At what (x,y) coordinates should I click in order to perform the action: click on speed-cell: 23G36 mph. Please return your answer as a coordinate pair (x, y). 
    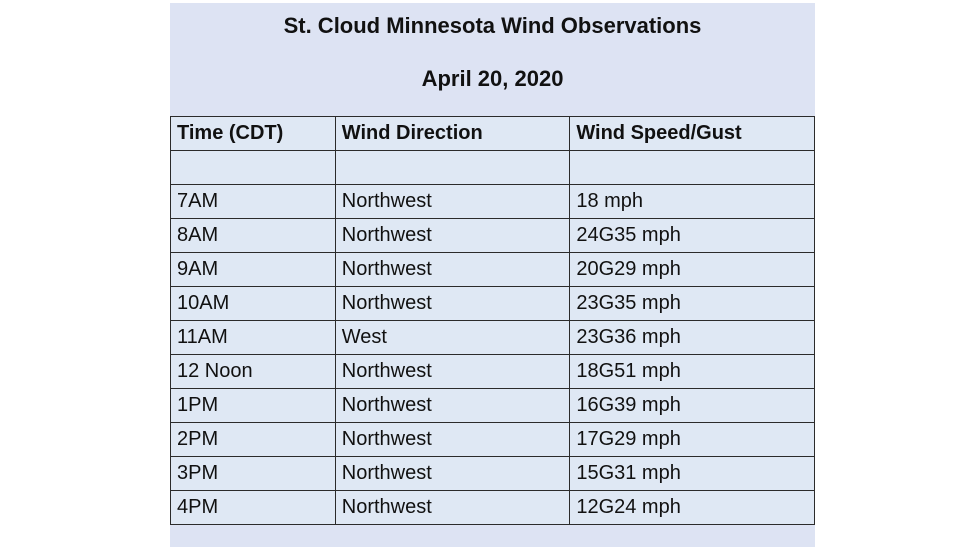
    Looking at the image, I should click on (692, 337).